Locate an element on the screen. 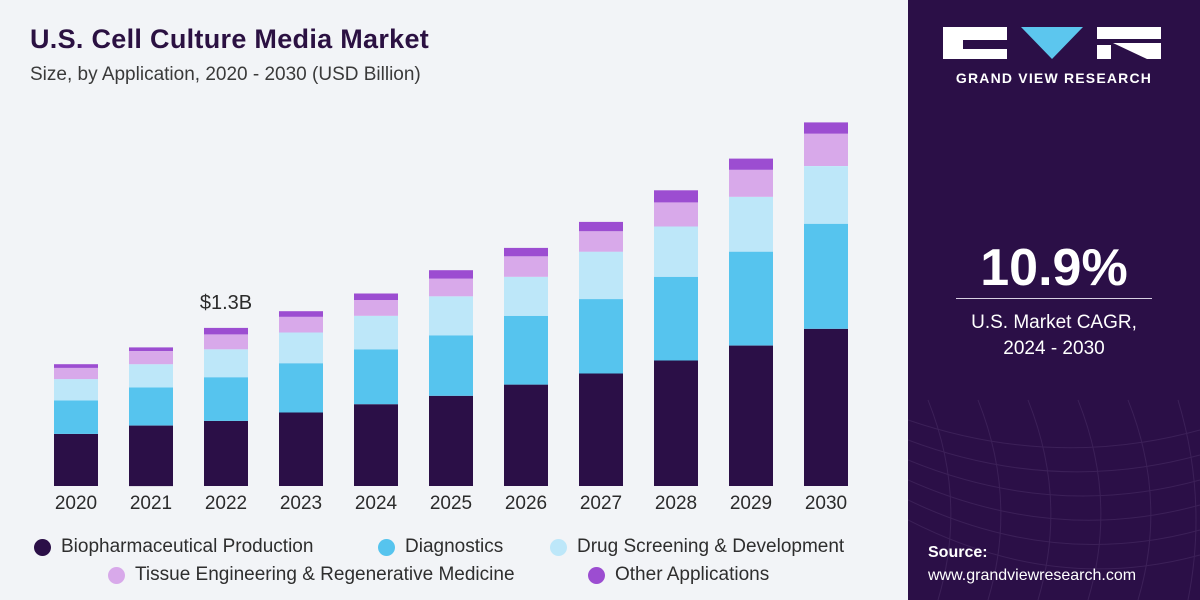 Image resolution: width=1200 pixels, height=600 pixels. x-tick-label: 2025 is located at coordinates (451, 503).